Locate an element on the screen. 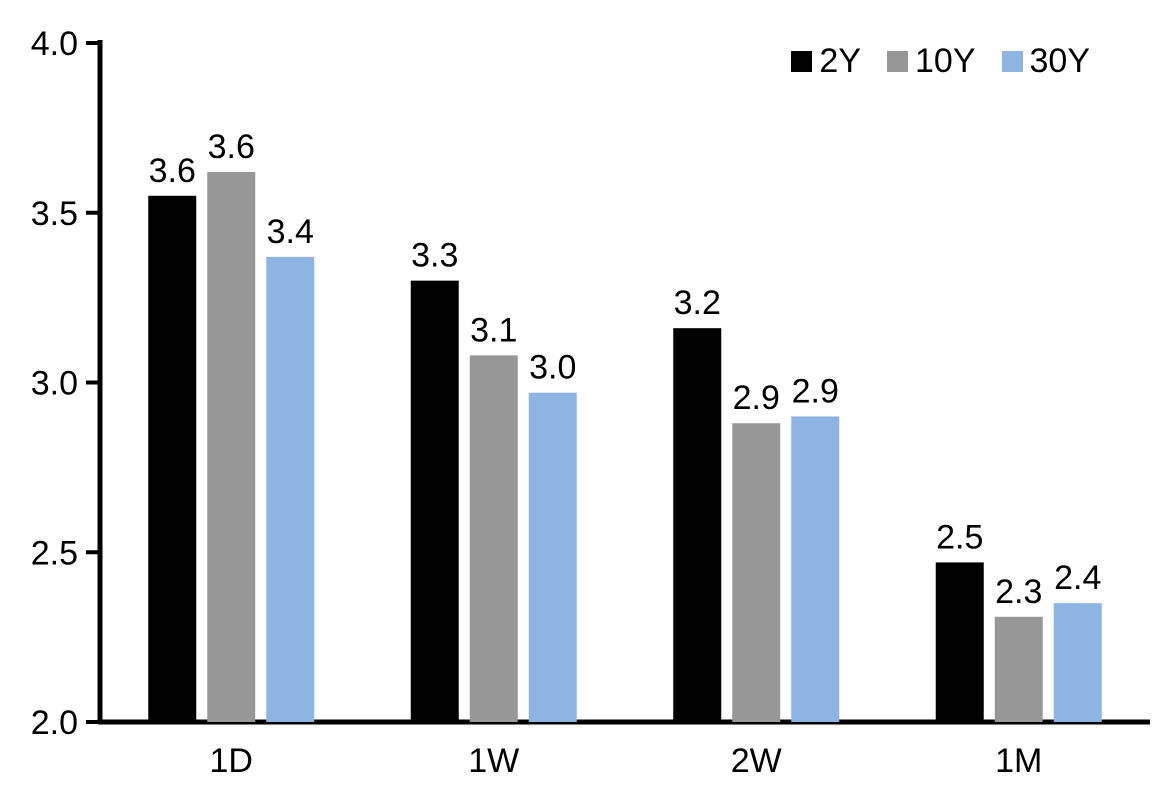 This screenshot has width=1152, height=795. bar-30Y-1D is located at coordinates (290, 489).